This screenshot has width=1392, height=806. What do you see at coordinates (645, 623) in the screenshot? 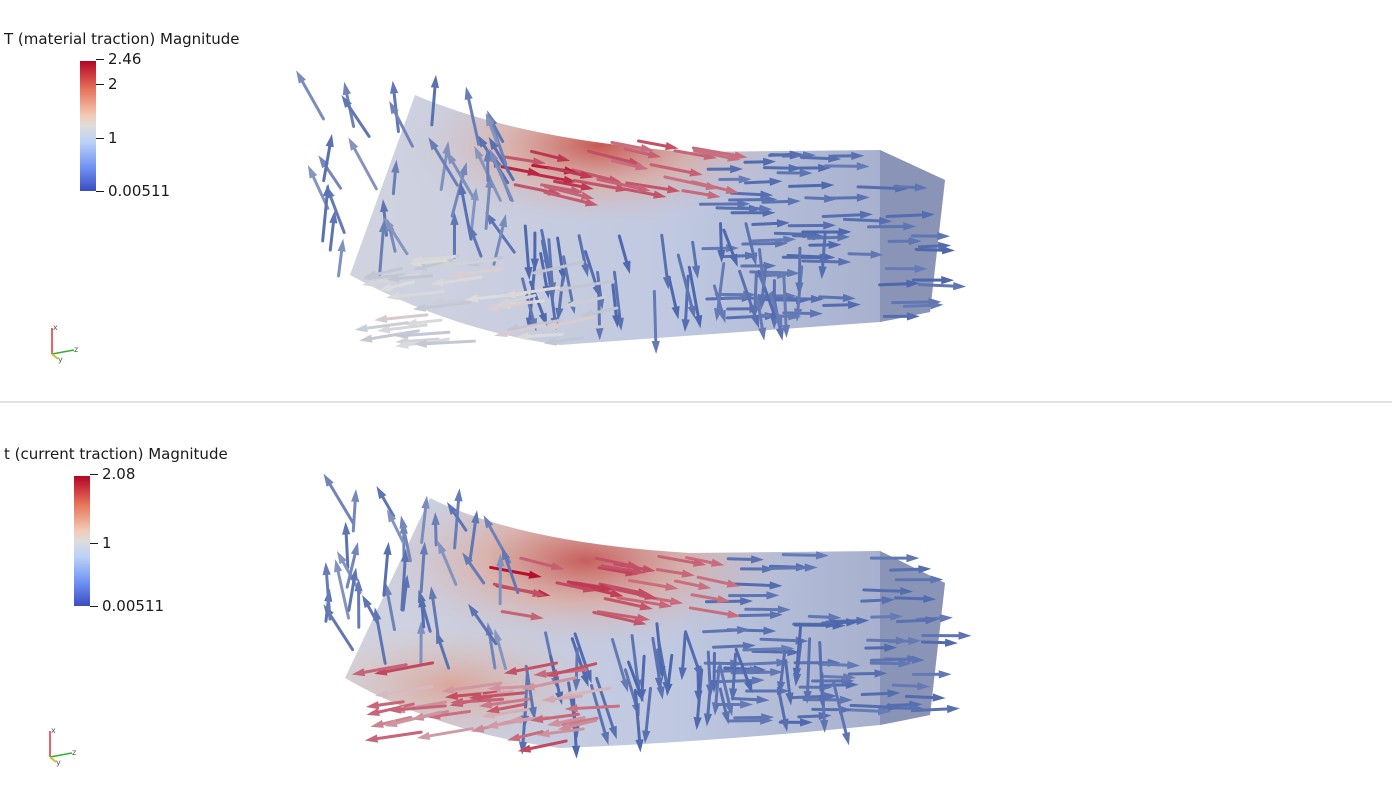
I see `deformed-block` at bounding box center [645, 623].